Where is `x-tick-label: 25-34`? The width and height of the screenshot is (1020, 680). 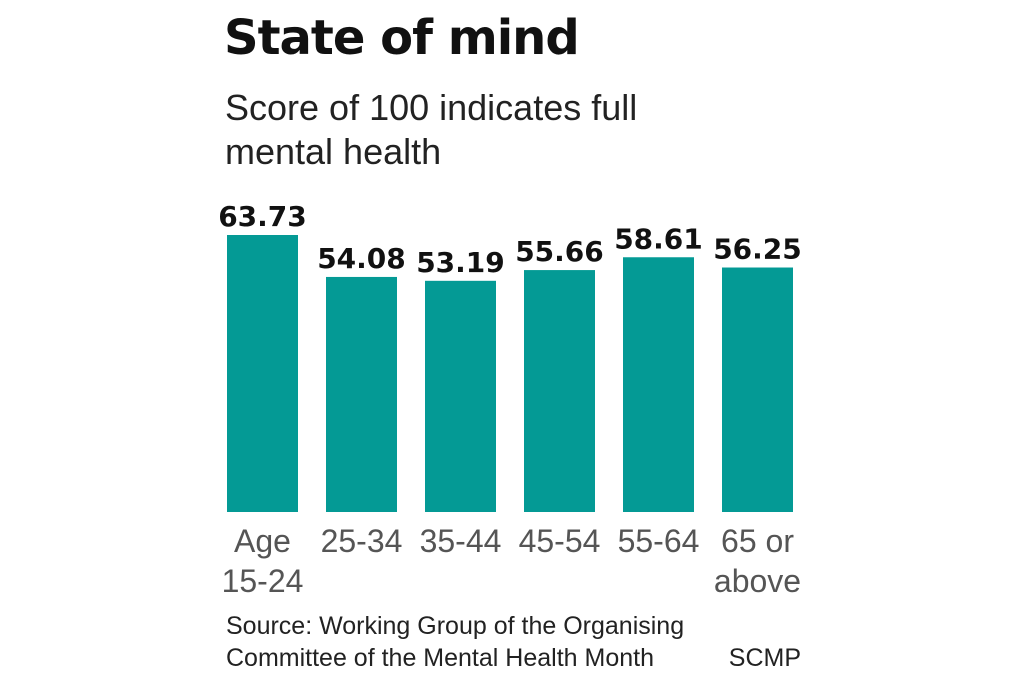
x-tick-label: 25-34 is located at coordinates (362, 541).